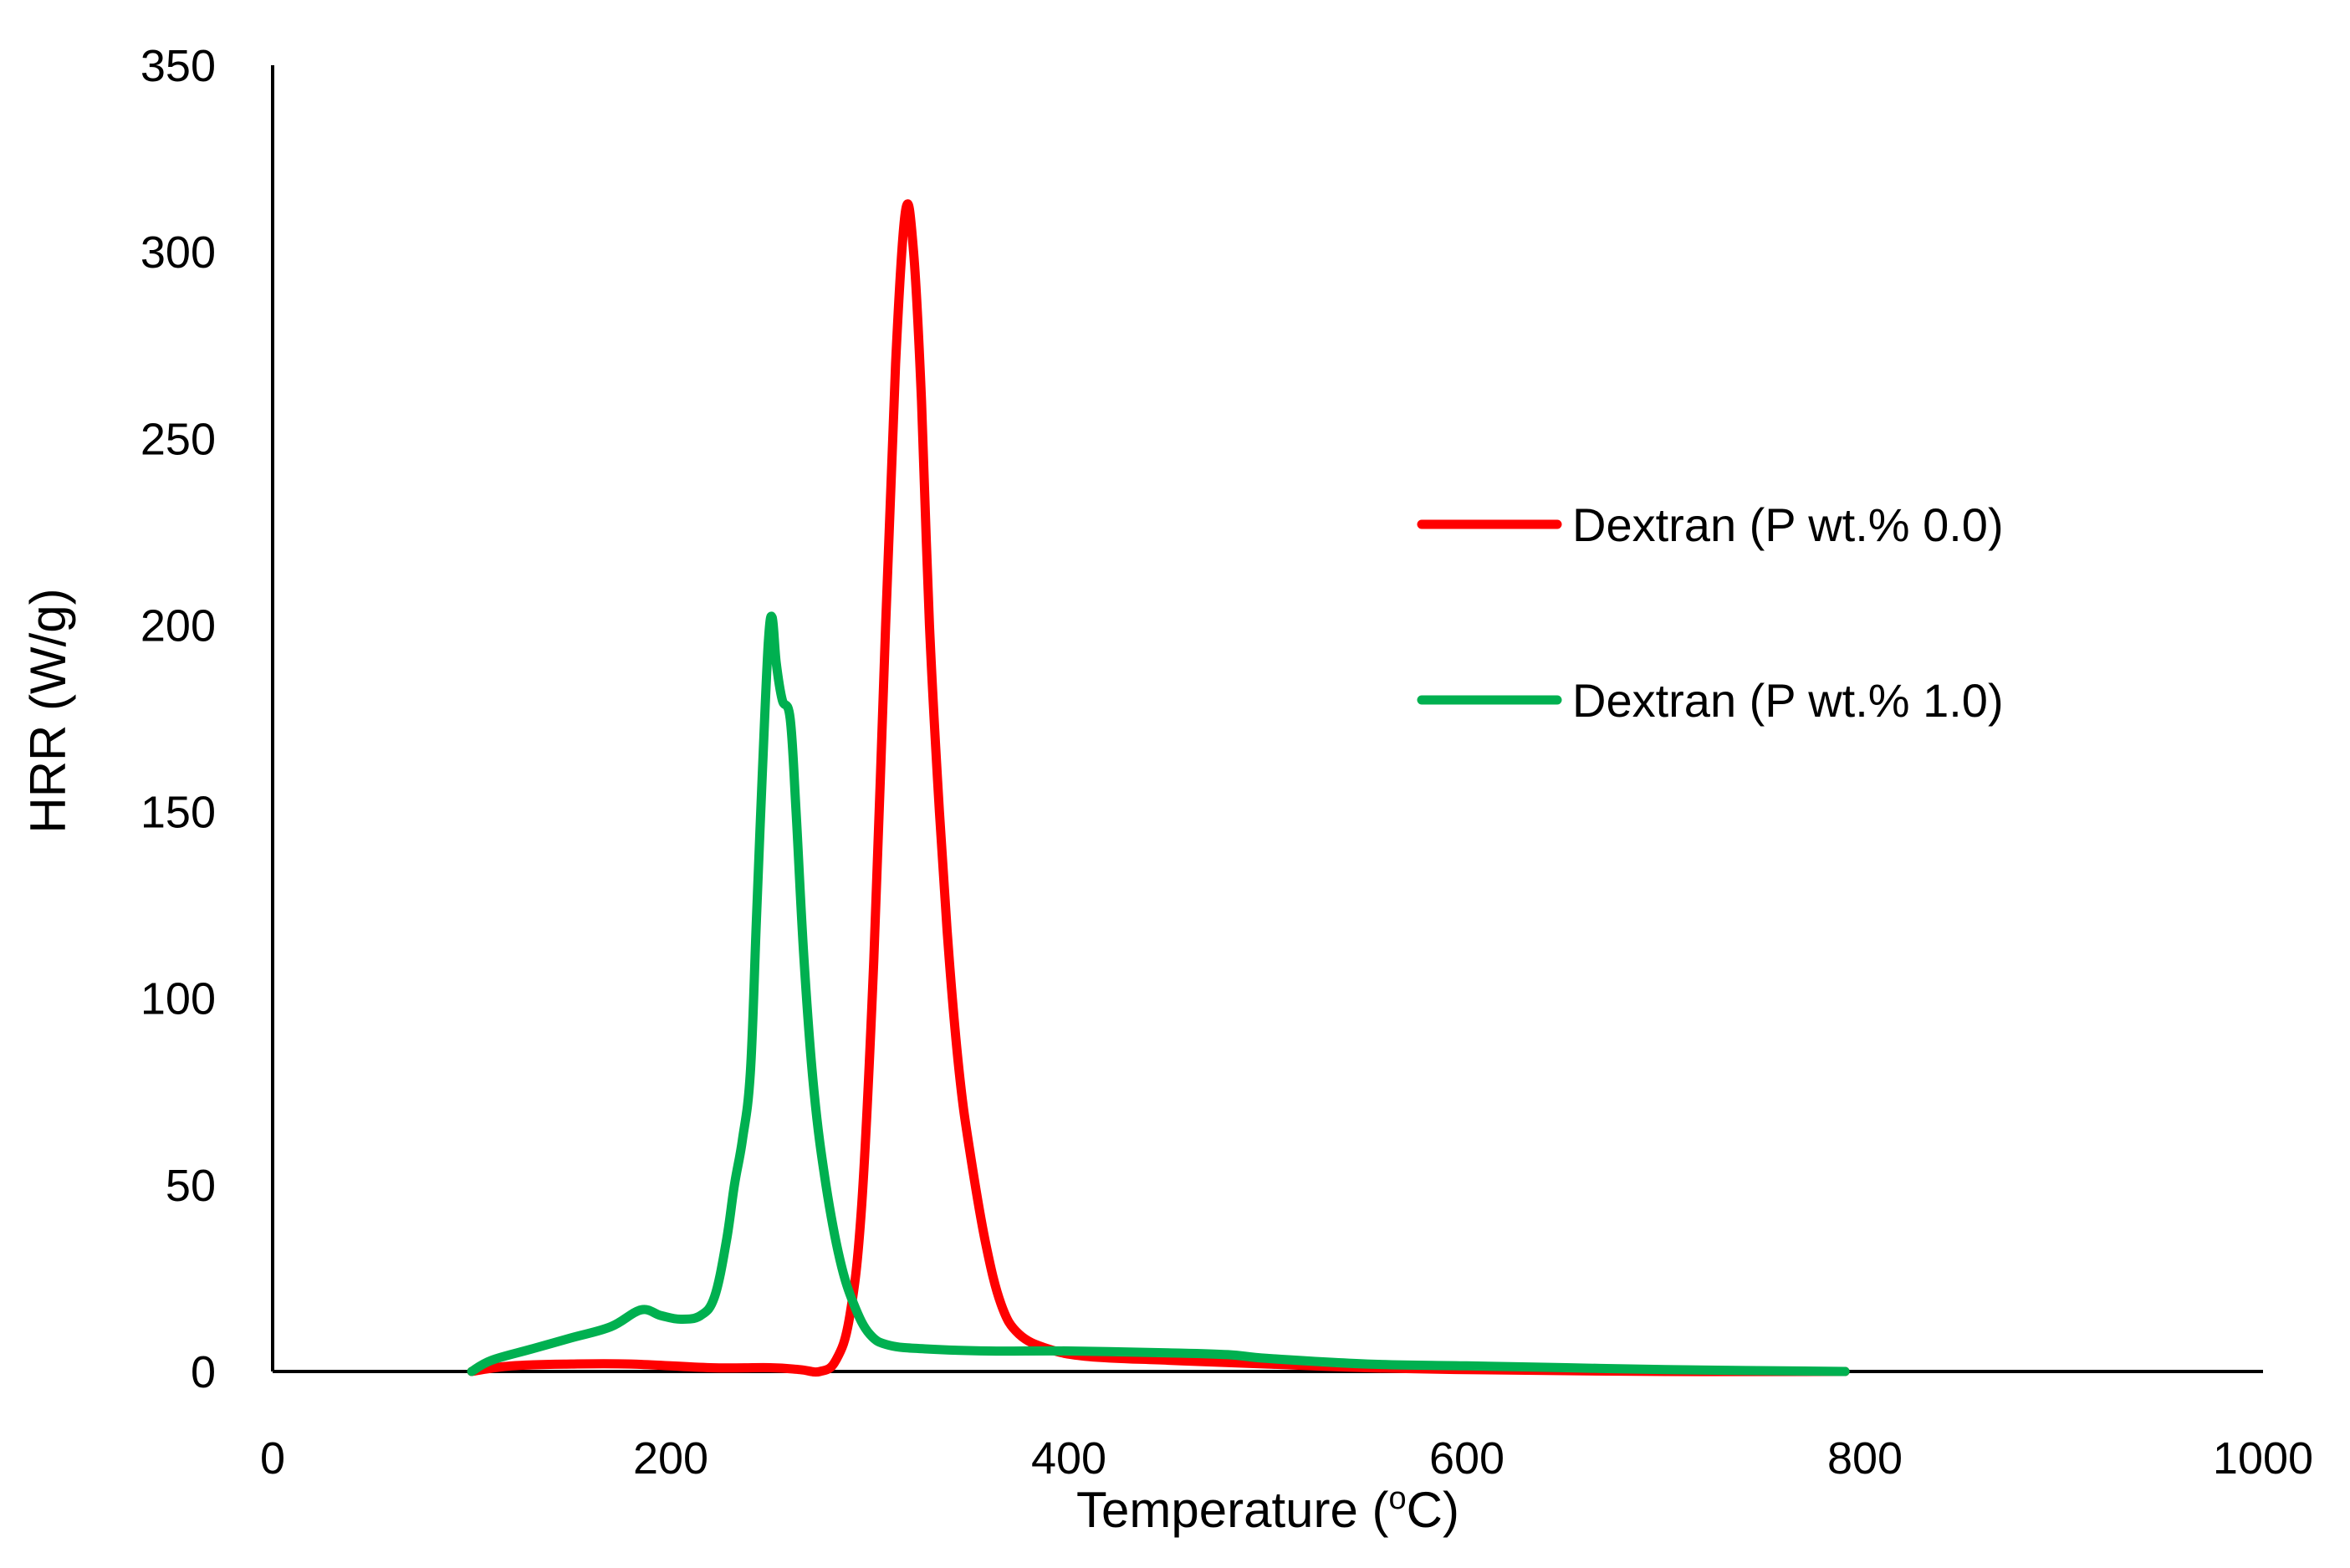  I want to click on y-tick-label: 300, so click(178, 252).